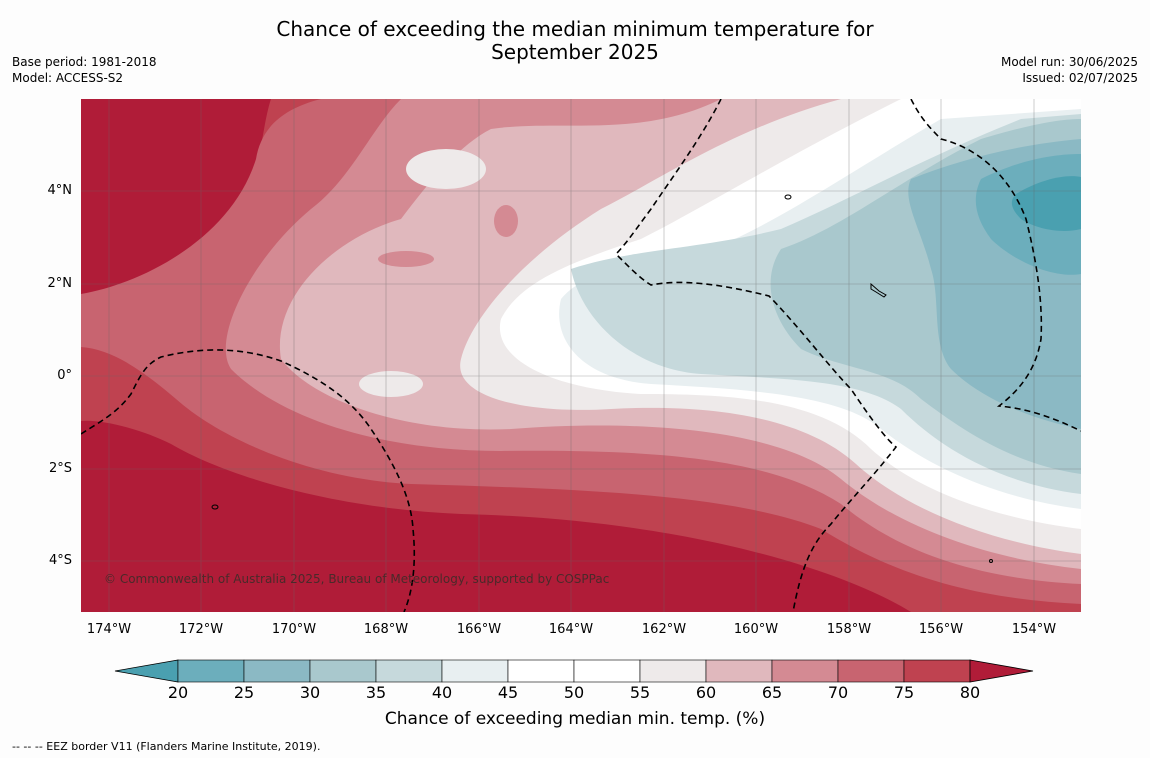  What do you see at coordinates (248, 480) in the screenshot?
I see `eez-border-west` at bounding box center [248, 480].